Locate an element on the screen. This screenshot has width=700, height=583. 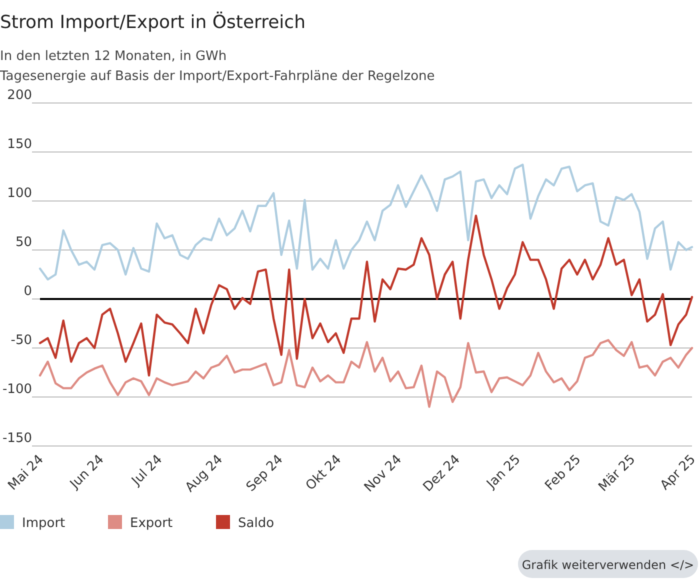
x-tick-label: Apr 25 is located at coordinates (678, 473).